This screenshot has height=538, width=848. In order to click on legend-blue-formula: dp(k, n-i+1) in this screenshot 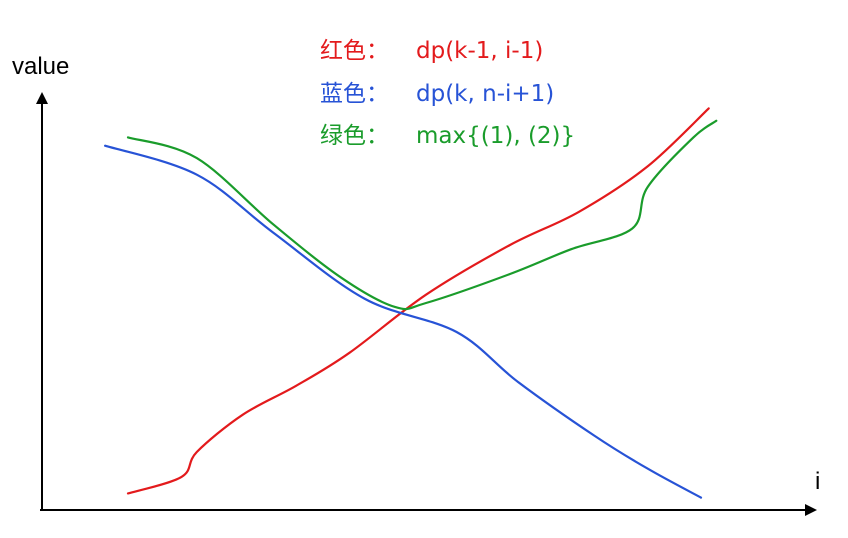, I will do `click(485, 94)`.